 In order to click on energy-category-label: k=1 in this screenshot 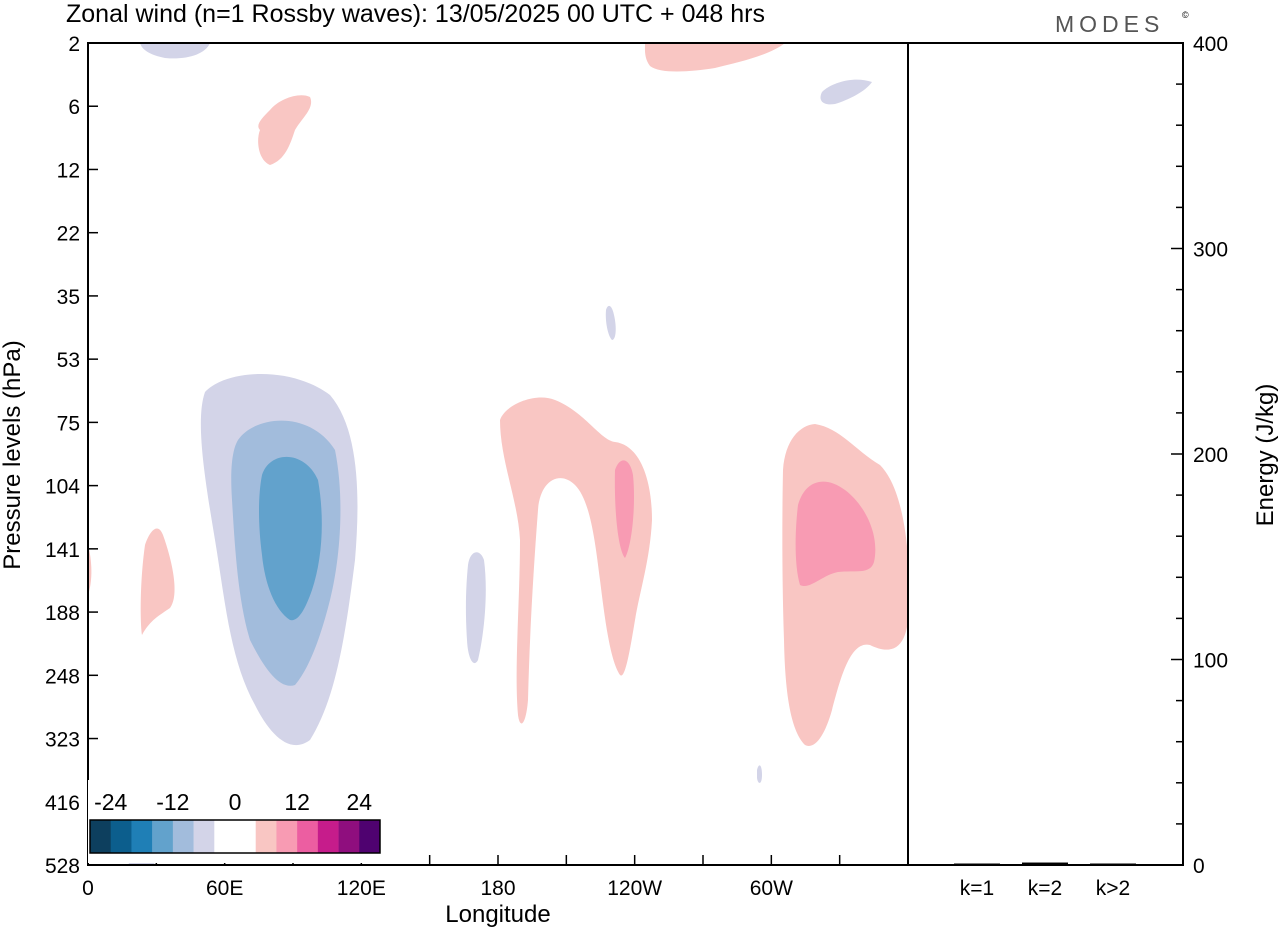, I will do `click(977, 888)`.